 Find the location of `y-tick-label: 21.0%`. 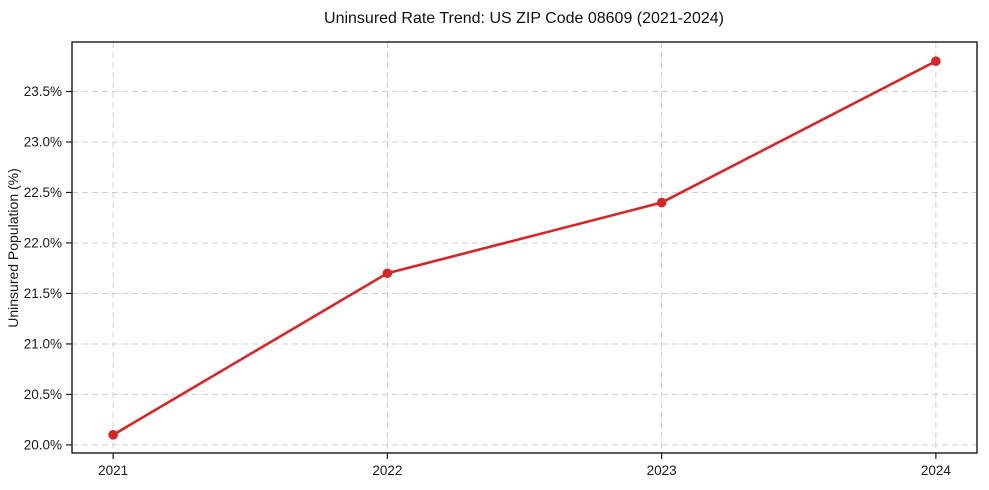

y-tick-label: 21.0% is located at coordinates (43, 344).